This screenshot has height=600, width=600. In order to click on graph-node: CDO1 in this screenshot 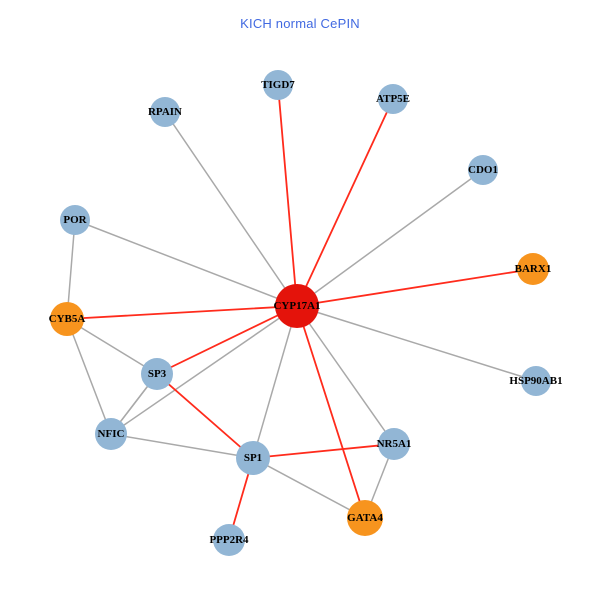, I will do `click(483, 170)`.